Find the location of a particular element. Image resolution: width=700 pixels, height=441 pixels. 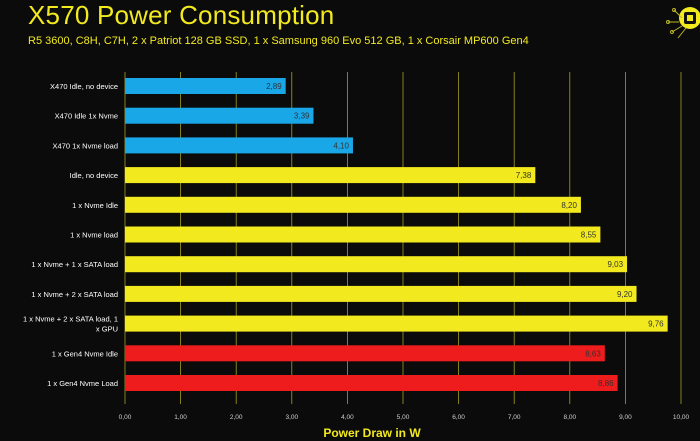

bar-value-label: 2,89 is located at coordinates (274, 86).